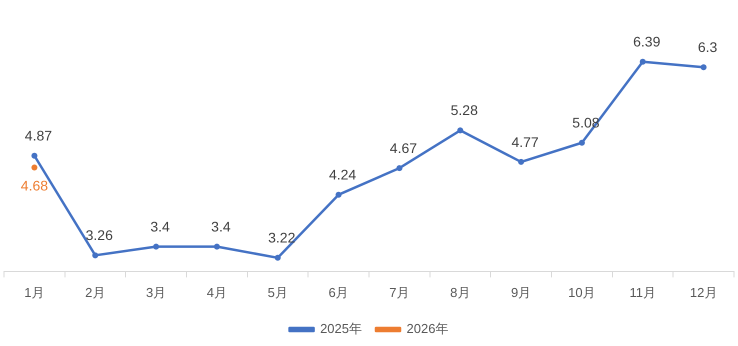  I want to click on x-tick-label: 7月, so click(399, 292).